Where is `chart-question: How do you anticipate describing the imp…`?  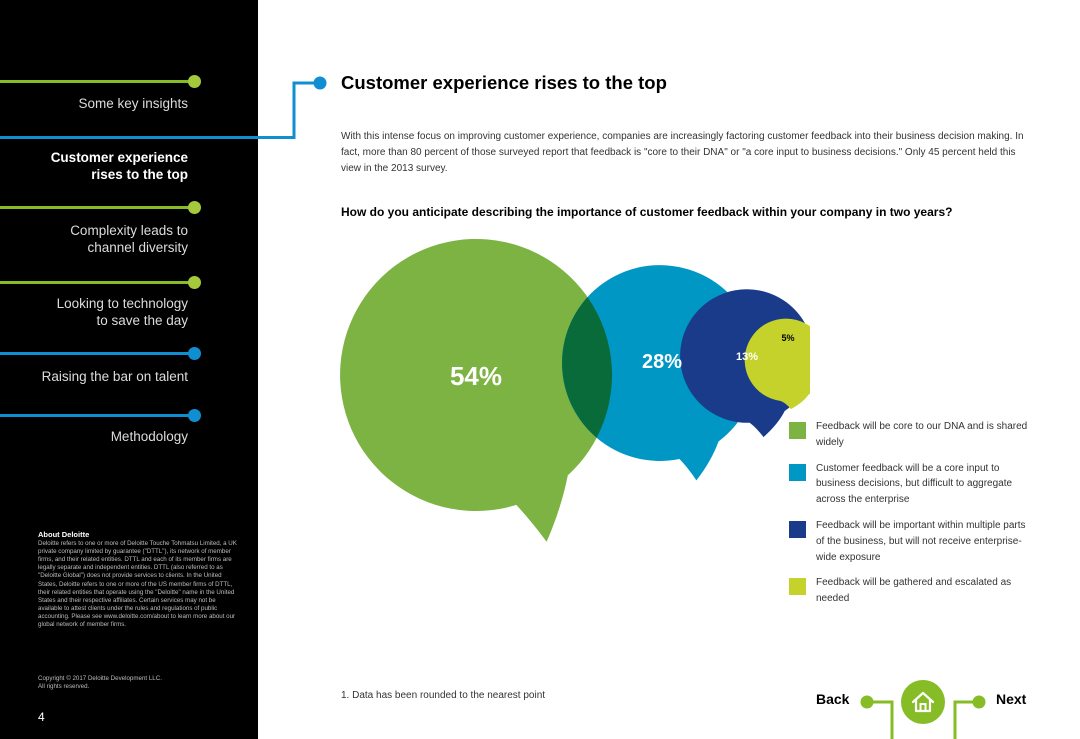 chart-question: How do you anticipate describing the imp… is located at coordinates (647, 212).